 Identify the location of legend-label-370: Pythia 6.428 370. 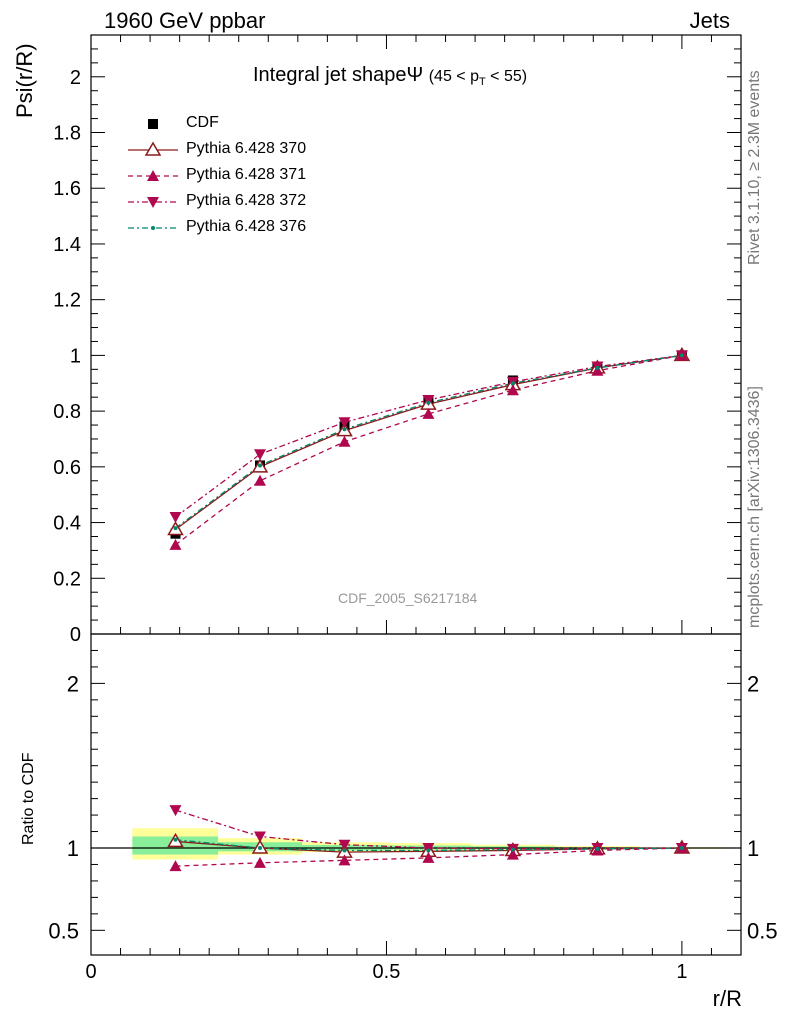
(246, 148).